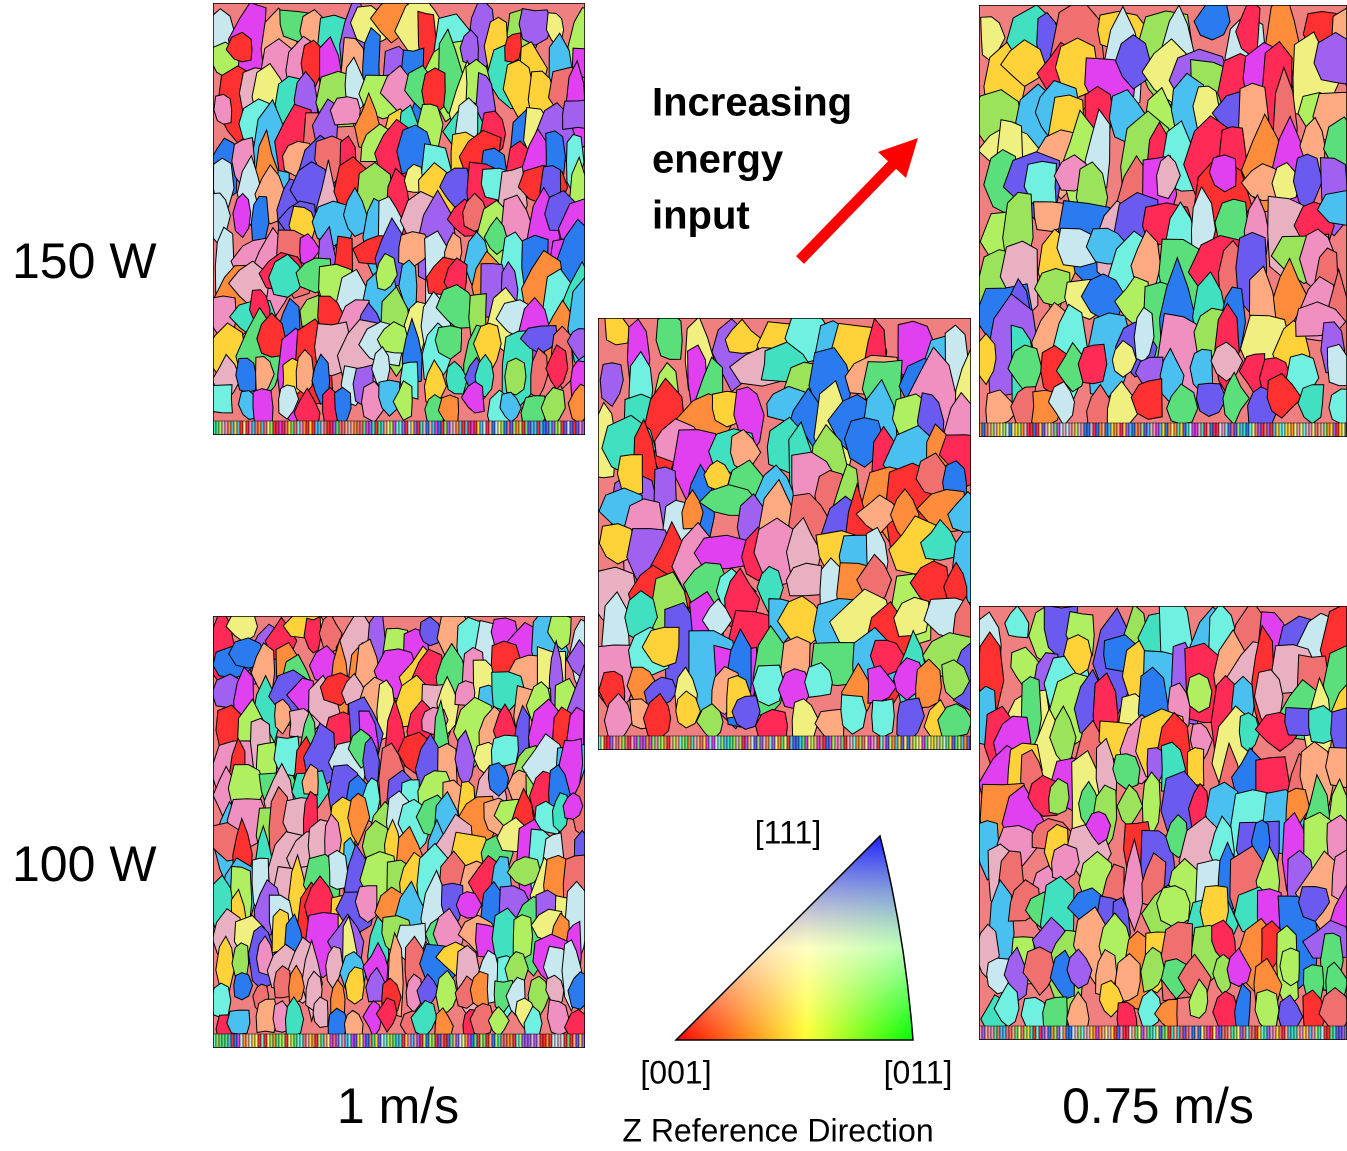  Describe the element at coordinates (675, 1072) in the screenshot. I see `ipf-corner: [001]` at that location.